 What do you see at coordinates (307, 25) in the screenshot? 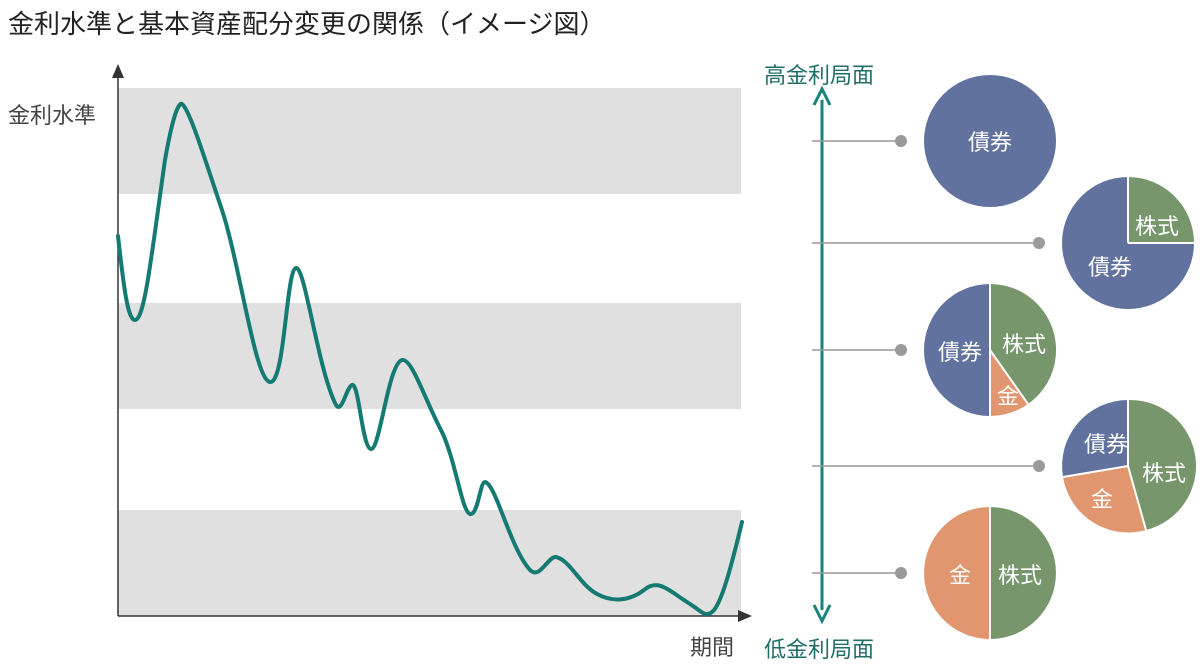
I see `diagram-title: 金利水準と基本資産配分変更の関係（イメージ図）` at bounding box center [307, 25].